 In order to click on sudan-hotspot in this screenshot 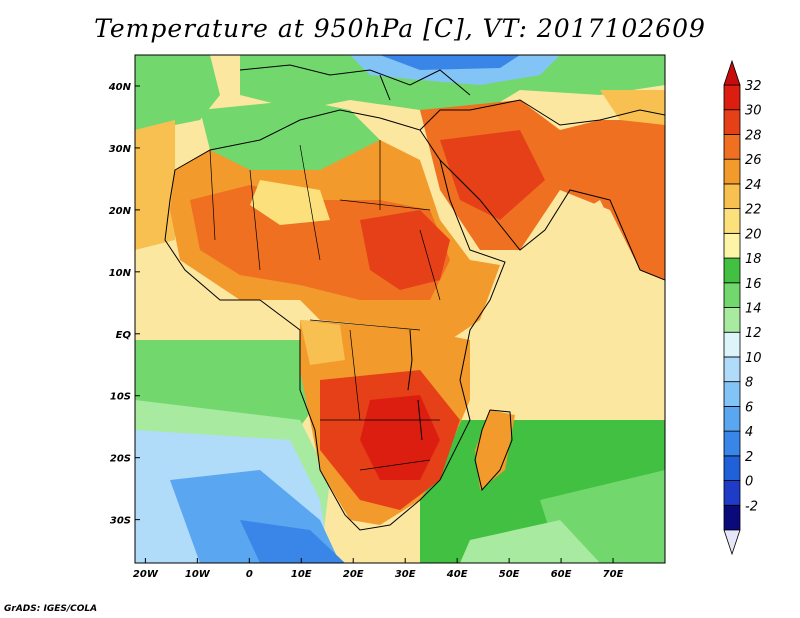, I will do `click(405, 250)`.